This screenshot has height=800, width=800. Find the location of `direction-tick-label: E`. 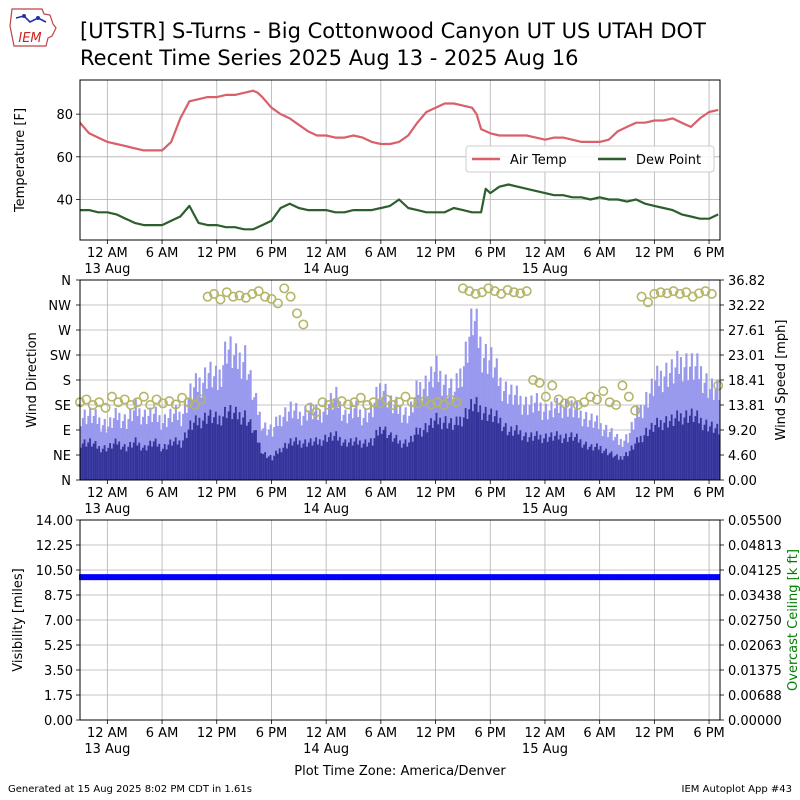

direction-tick-label: E is located at coordinates (67, 431).